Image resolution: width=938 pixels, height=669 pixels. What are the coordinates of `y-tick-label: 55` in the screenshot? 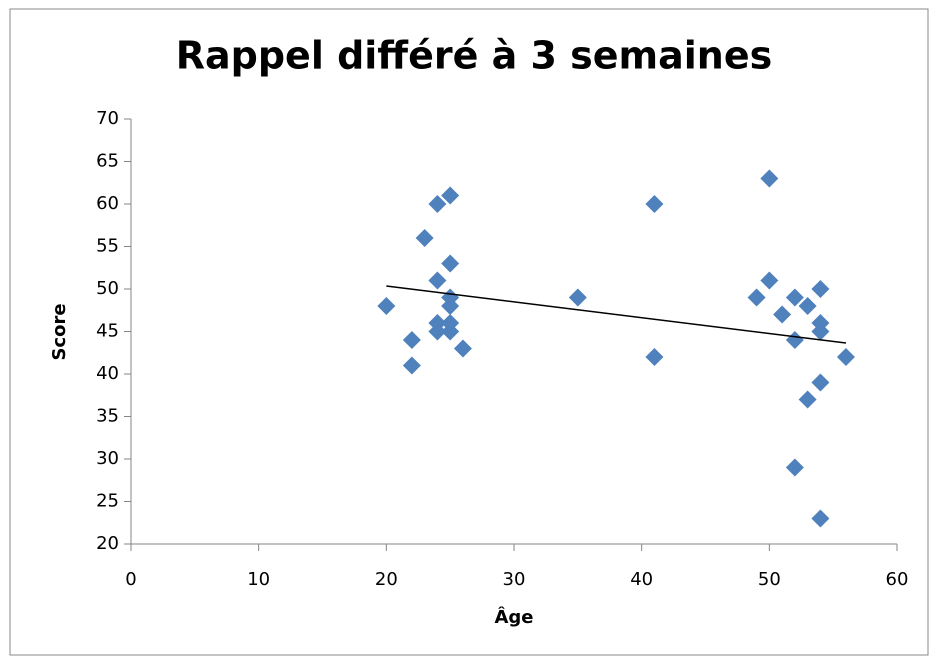 It's located at (107, 246).